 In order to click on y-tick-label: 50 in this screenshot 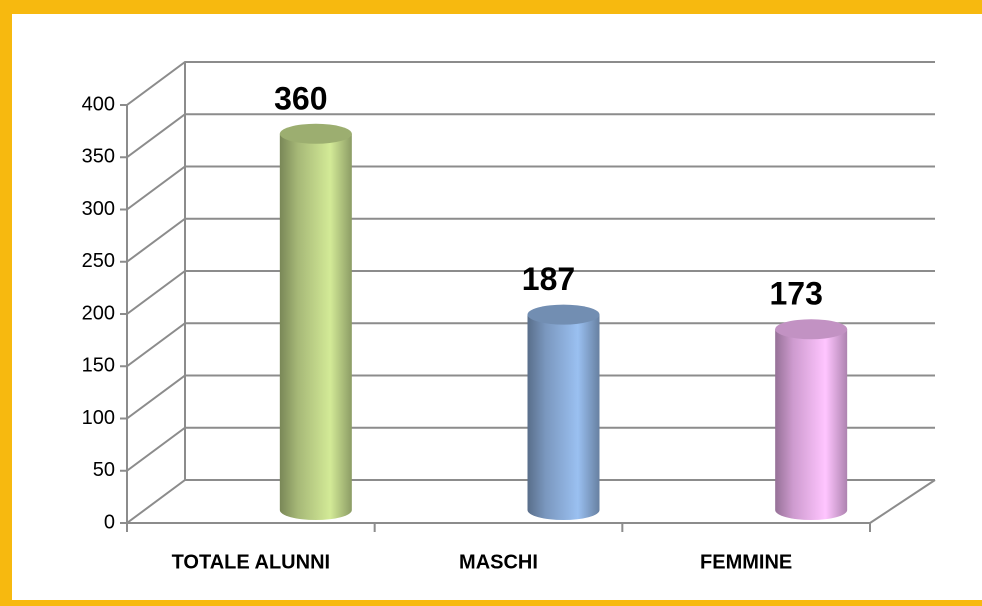, I will do `click(104, 470)`.